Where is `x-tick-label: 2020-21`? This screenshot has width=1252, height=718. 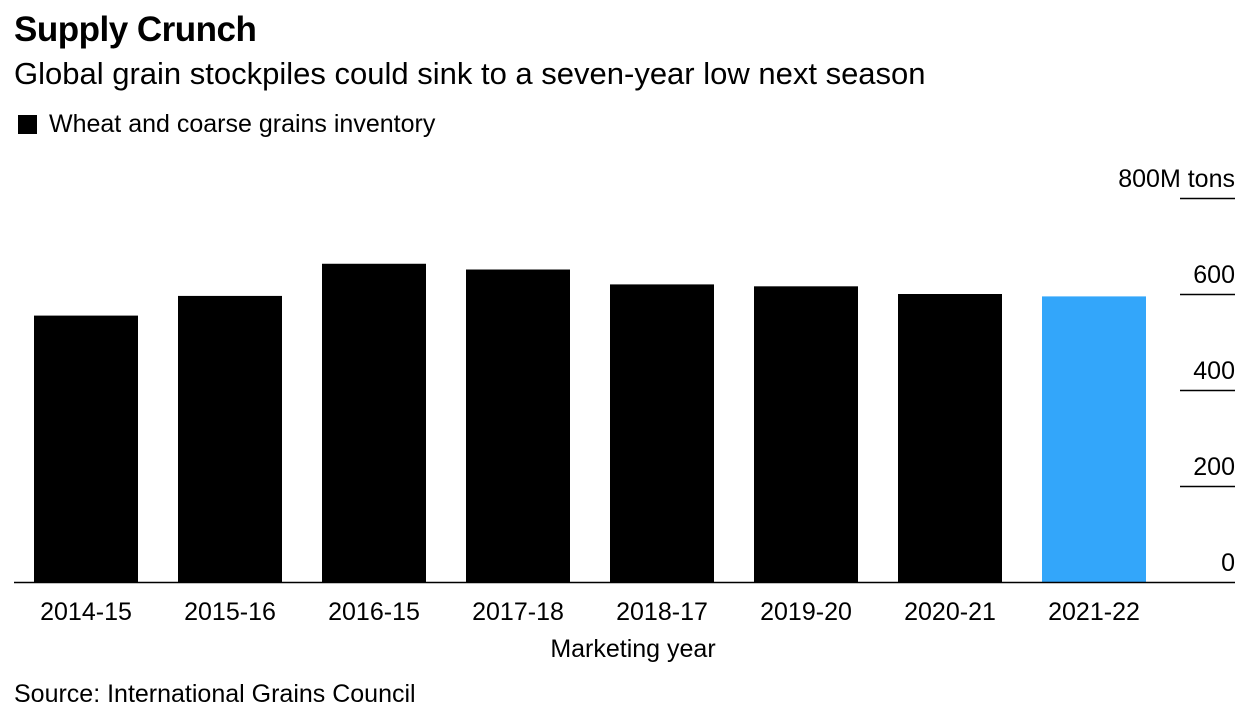
x-tick-label: 2020-21 is located at coordinates (950, 612).